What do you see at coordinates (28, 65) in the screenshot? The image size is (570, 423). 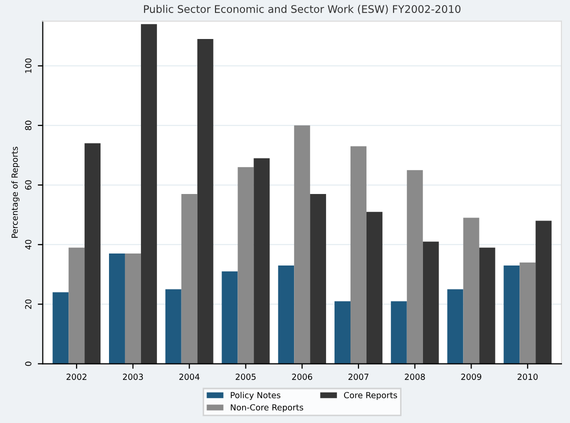 I see `y-tick-label: 100` at bounding box center [28, 65].